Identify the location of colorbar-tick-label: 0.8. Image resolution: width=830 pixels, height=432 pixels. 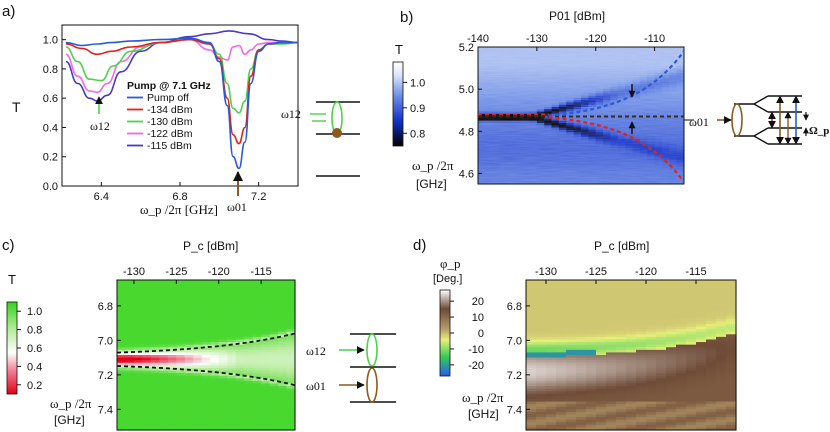
(34, 331).